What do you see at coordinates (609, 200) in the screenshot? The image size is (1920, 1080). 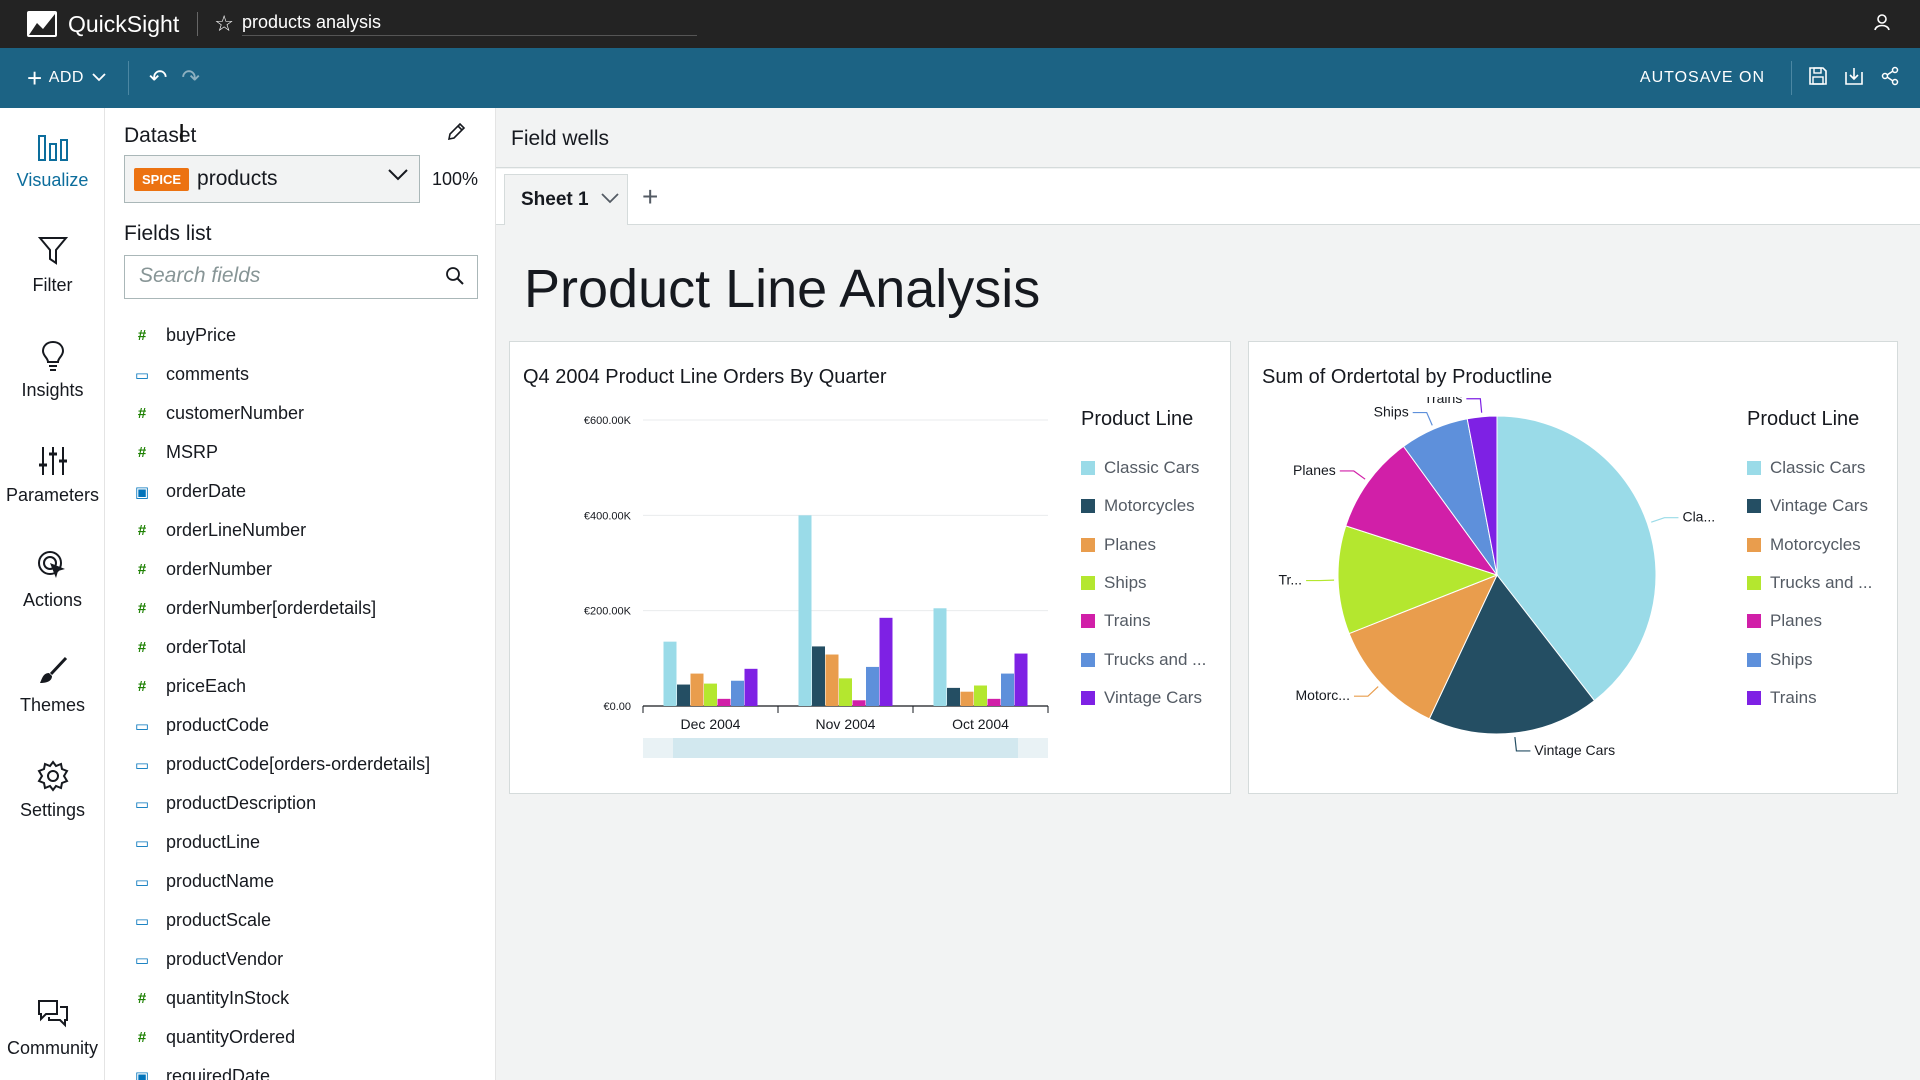 I see `chevron-down-icon` at bounding box center [609, 200].